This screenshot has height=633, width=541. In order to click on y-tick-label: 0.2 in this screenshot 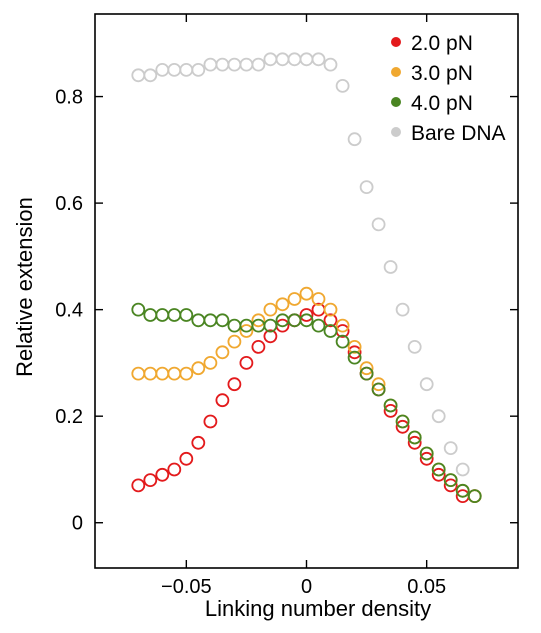, I will do `click(69, 417)`.